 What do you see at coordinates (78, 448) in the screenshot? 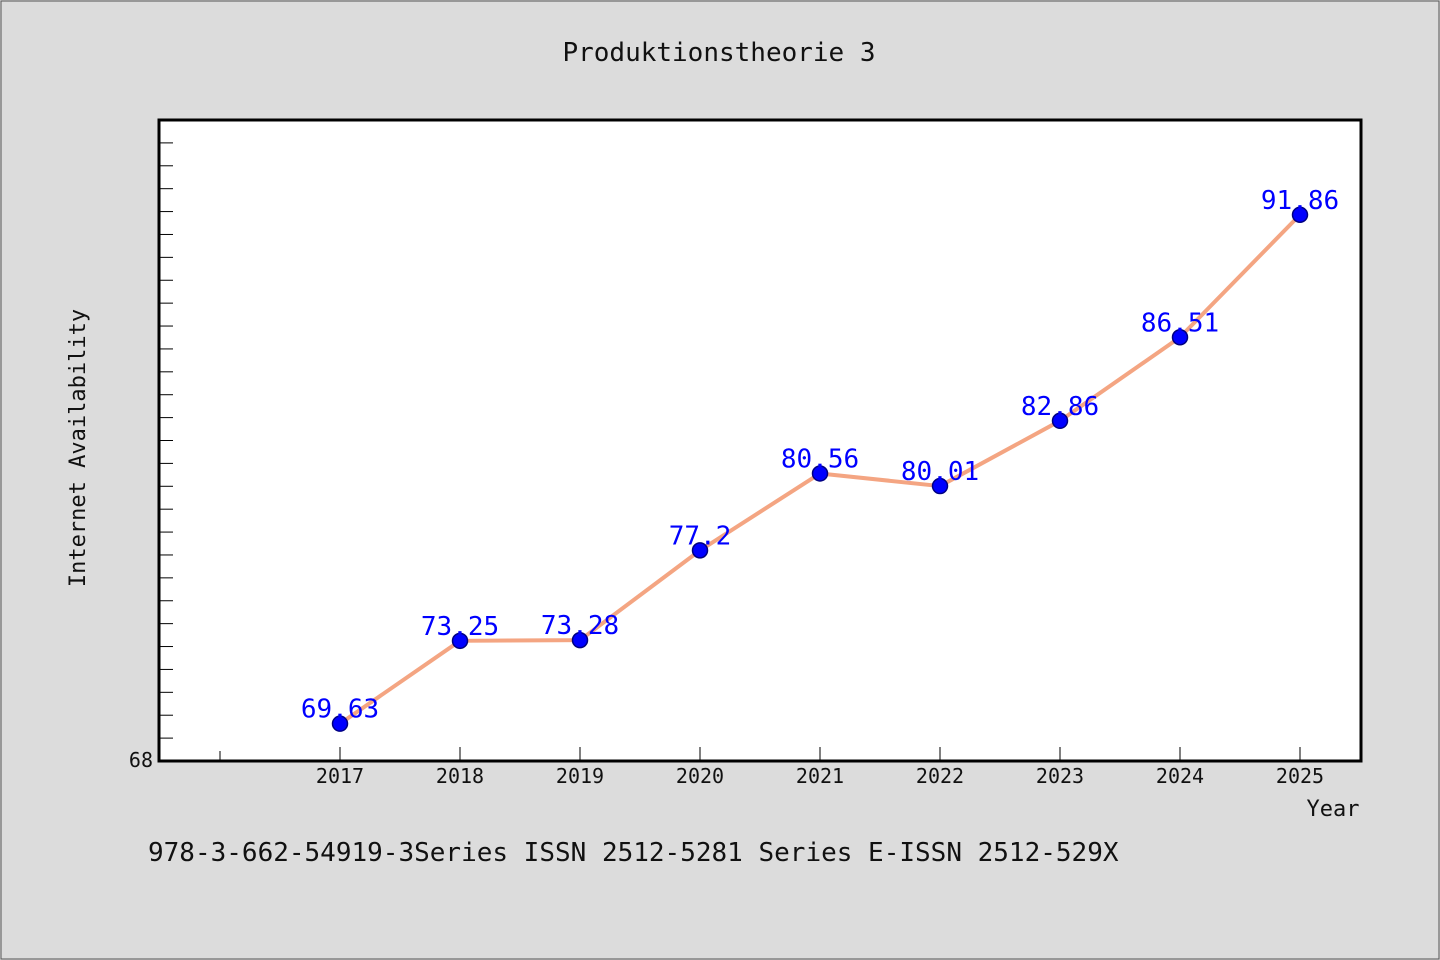
I see `y-axis-title: Internet Availability` at bounding box center [78, 448].